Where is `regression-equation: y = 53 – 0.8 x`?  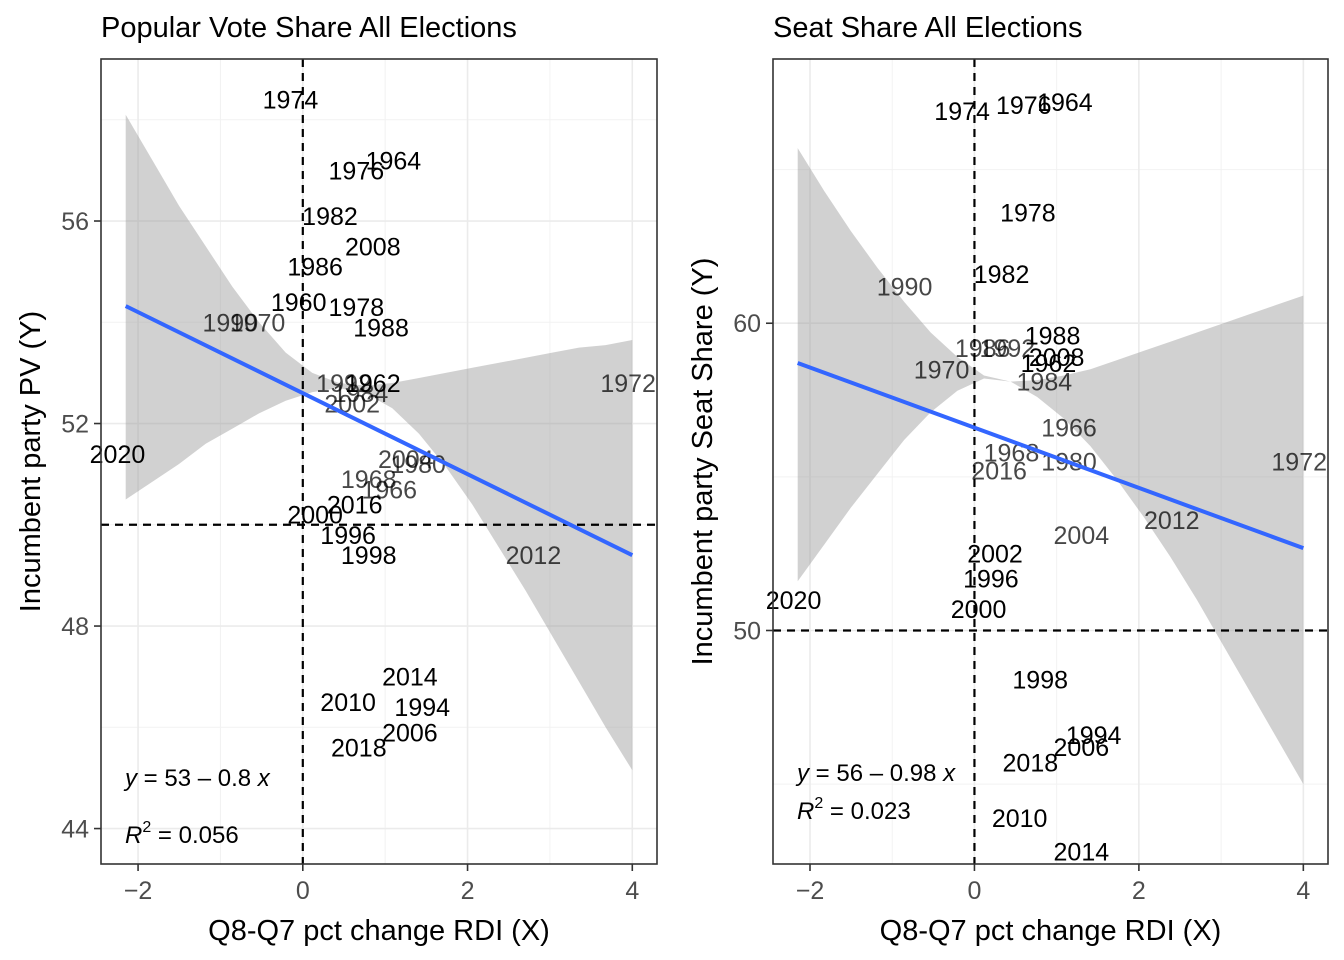 regression-equation: y = 53 – 0.8 x is located at coordinates (197, 778).